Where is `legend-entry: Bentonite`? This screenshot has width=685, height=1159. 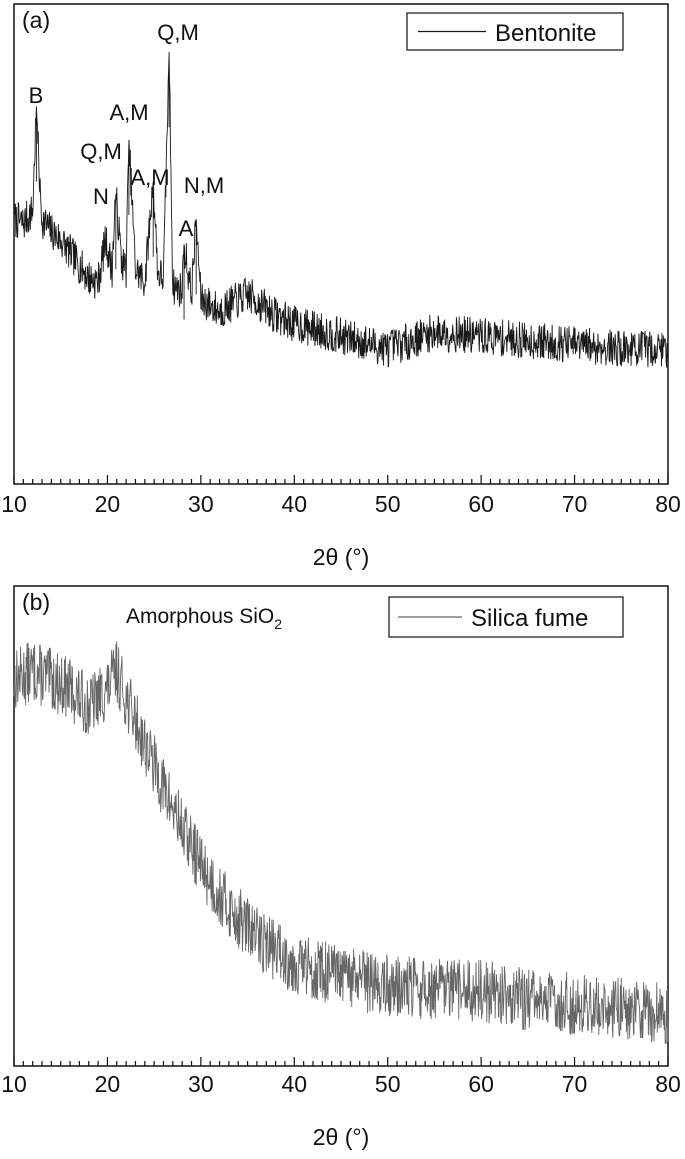
legend-entry: Bentonite is located at coordinates (545, 33).